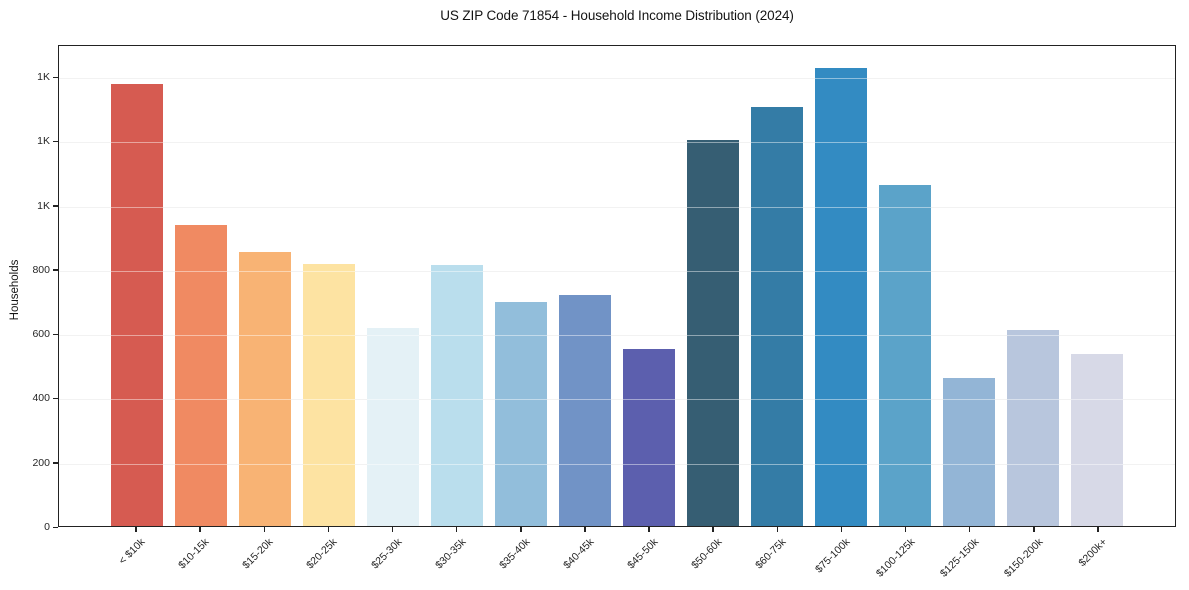  What do you see at coordinates (713, 333) in the screenshot?
I see `bar-$50-60k` at bounding box center [713, 333].